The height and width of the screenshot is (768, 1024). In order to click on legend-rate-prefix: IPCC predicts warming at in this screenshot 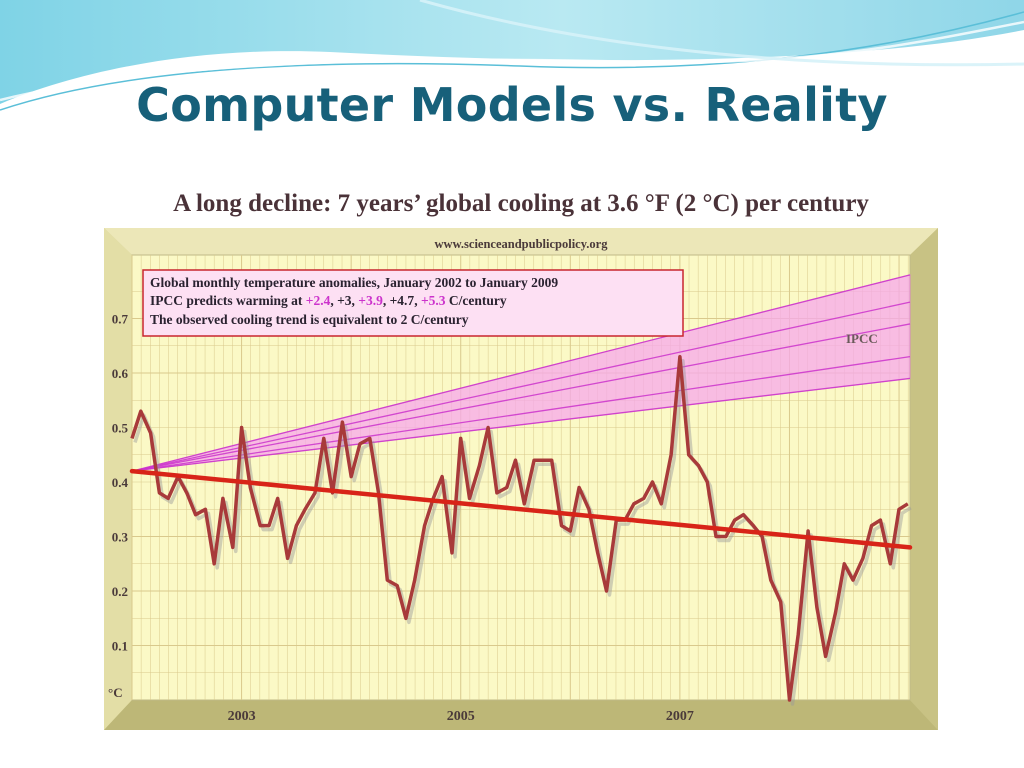, I will do `click(228, 300)`.